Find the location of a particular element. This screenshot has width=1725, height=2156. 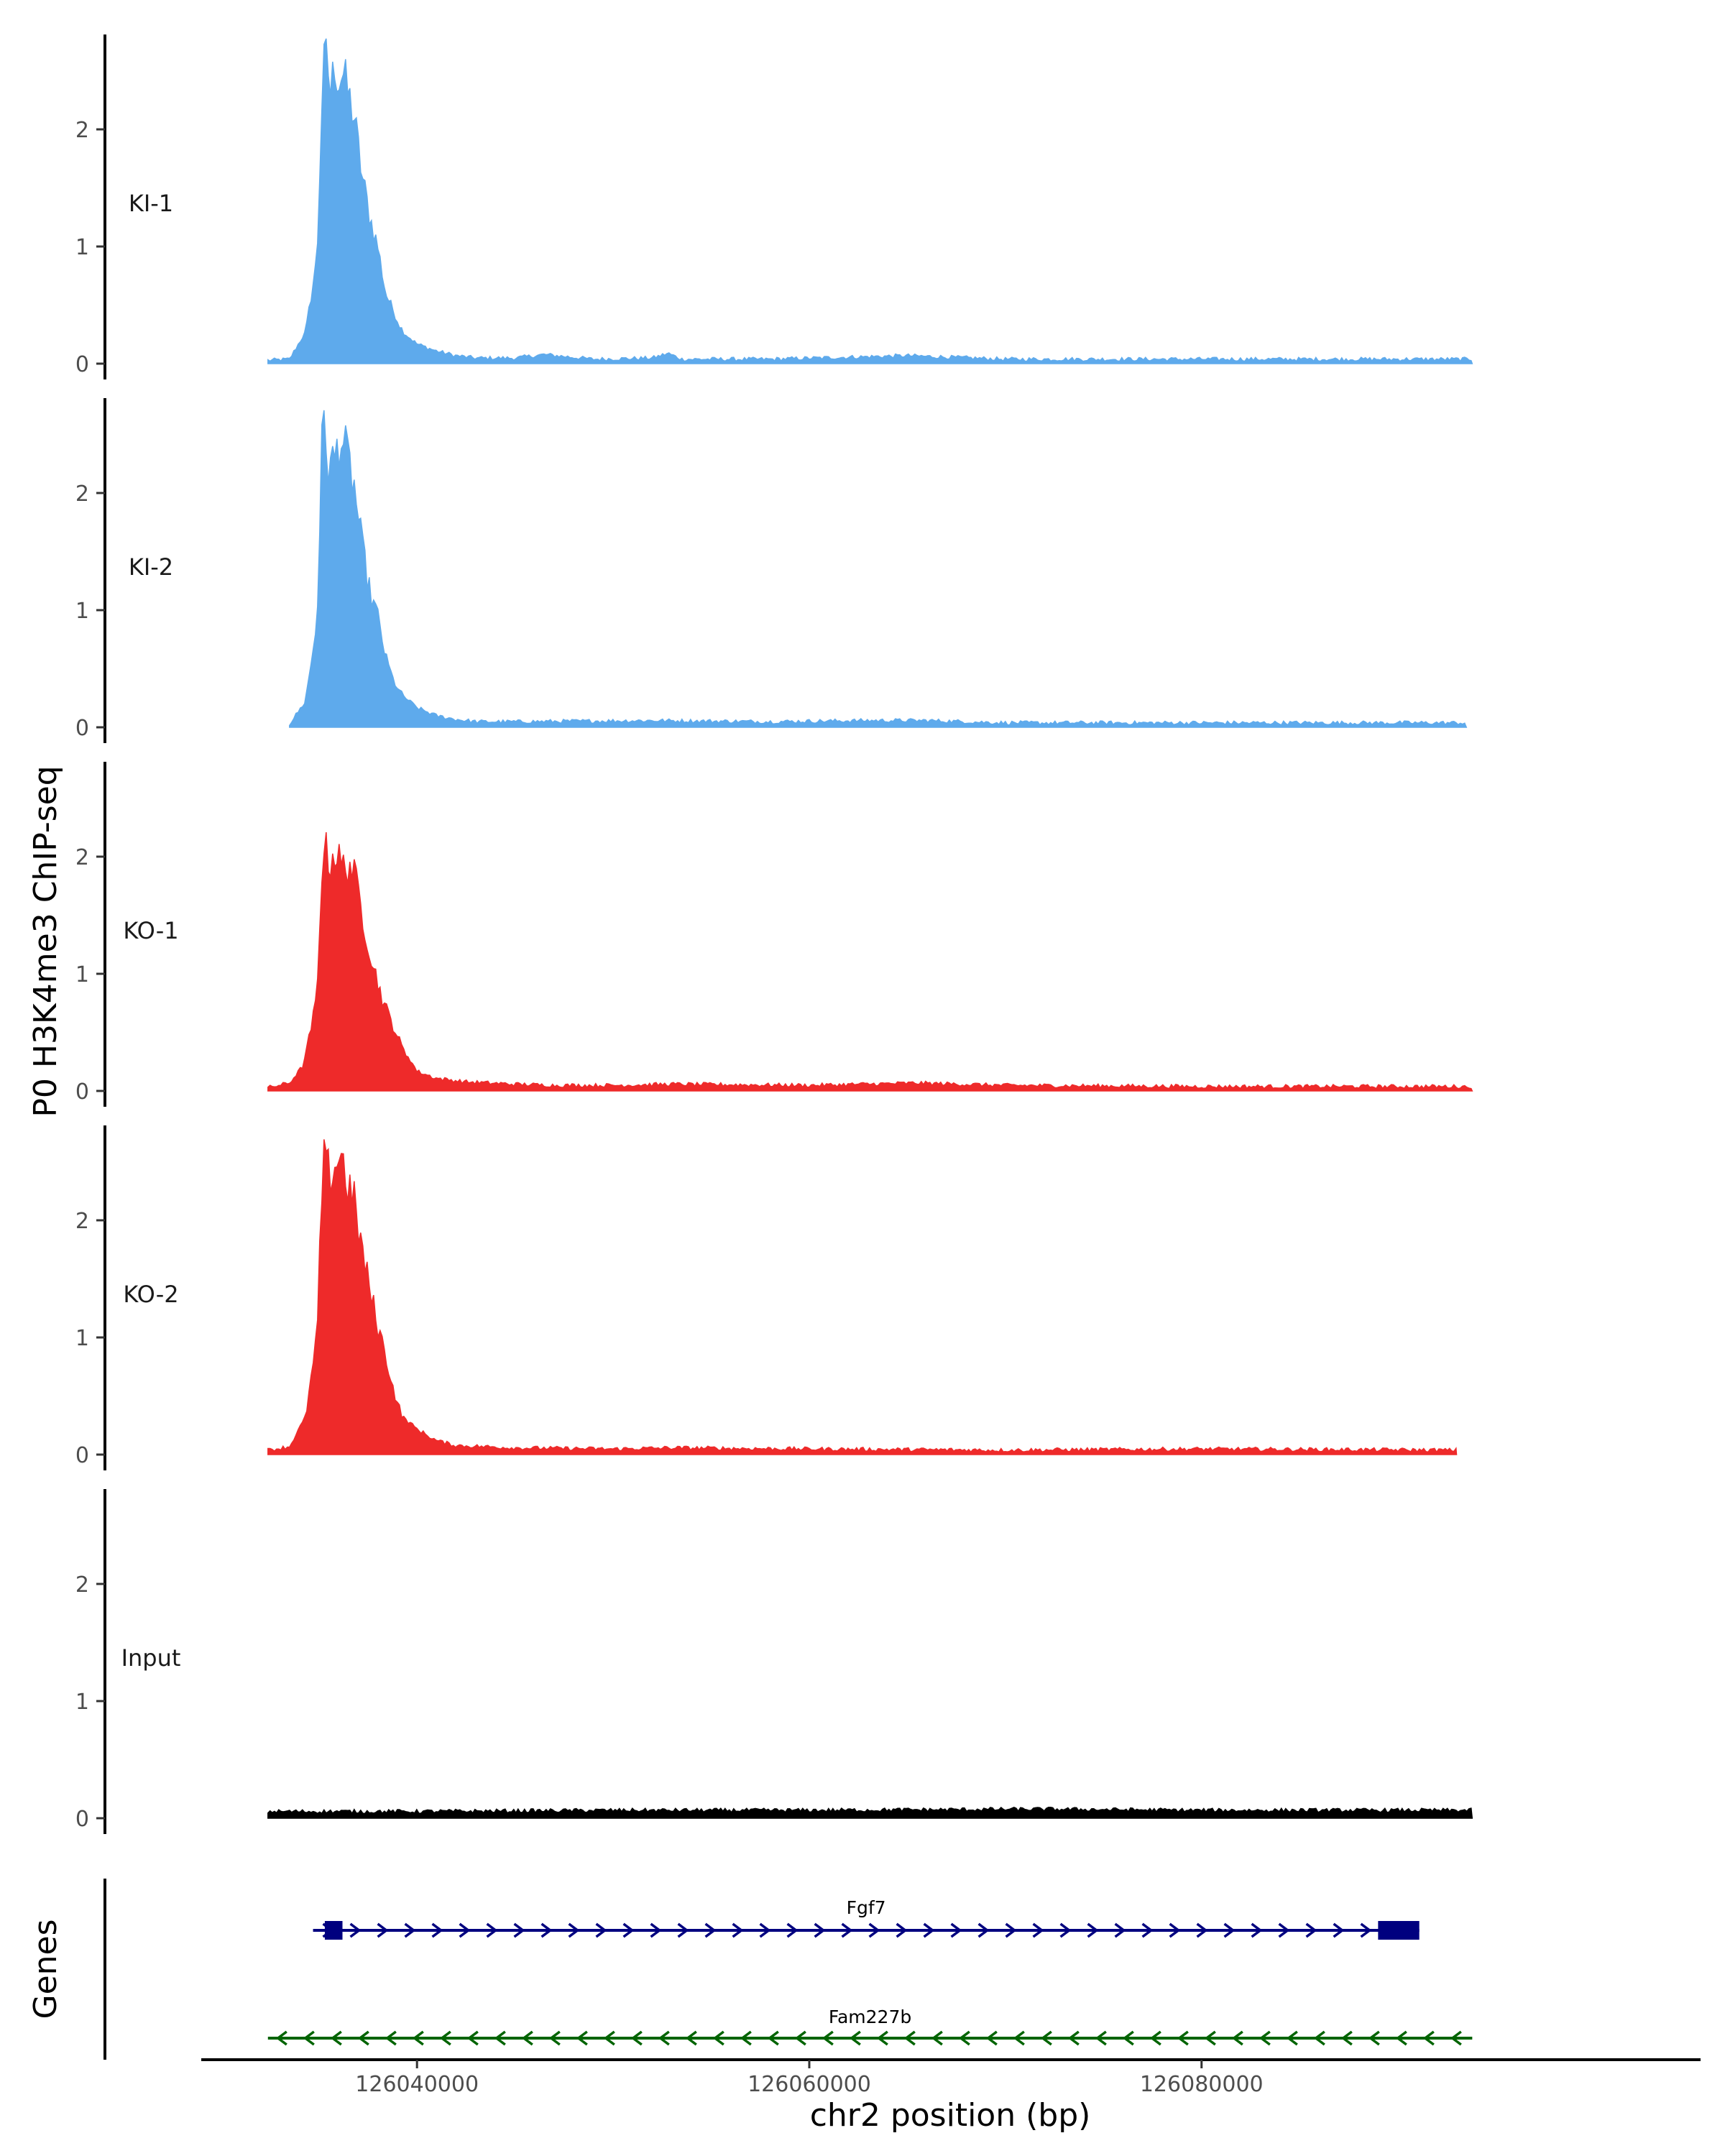

track-ki-1: 0 1 2 KI-1 is located at coordinates (774, 206).